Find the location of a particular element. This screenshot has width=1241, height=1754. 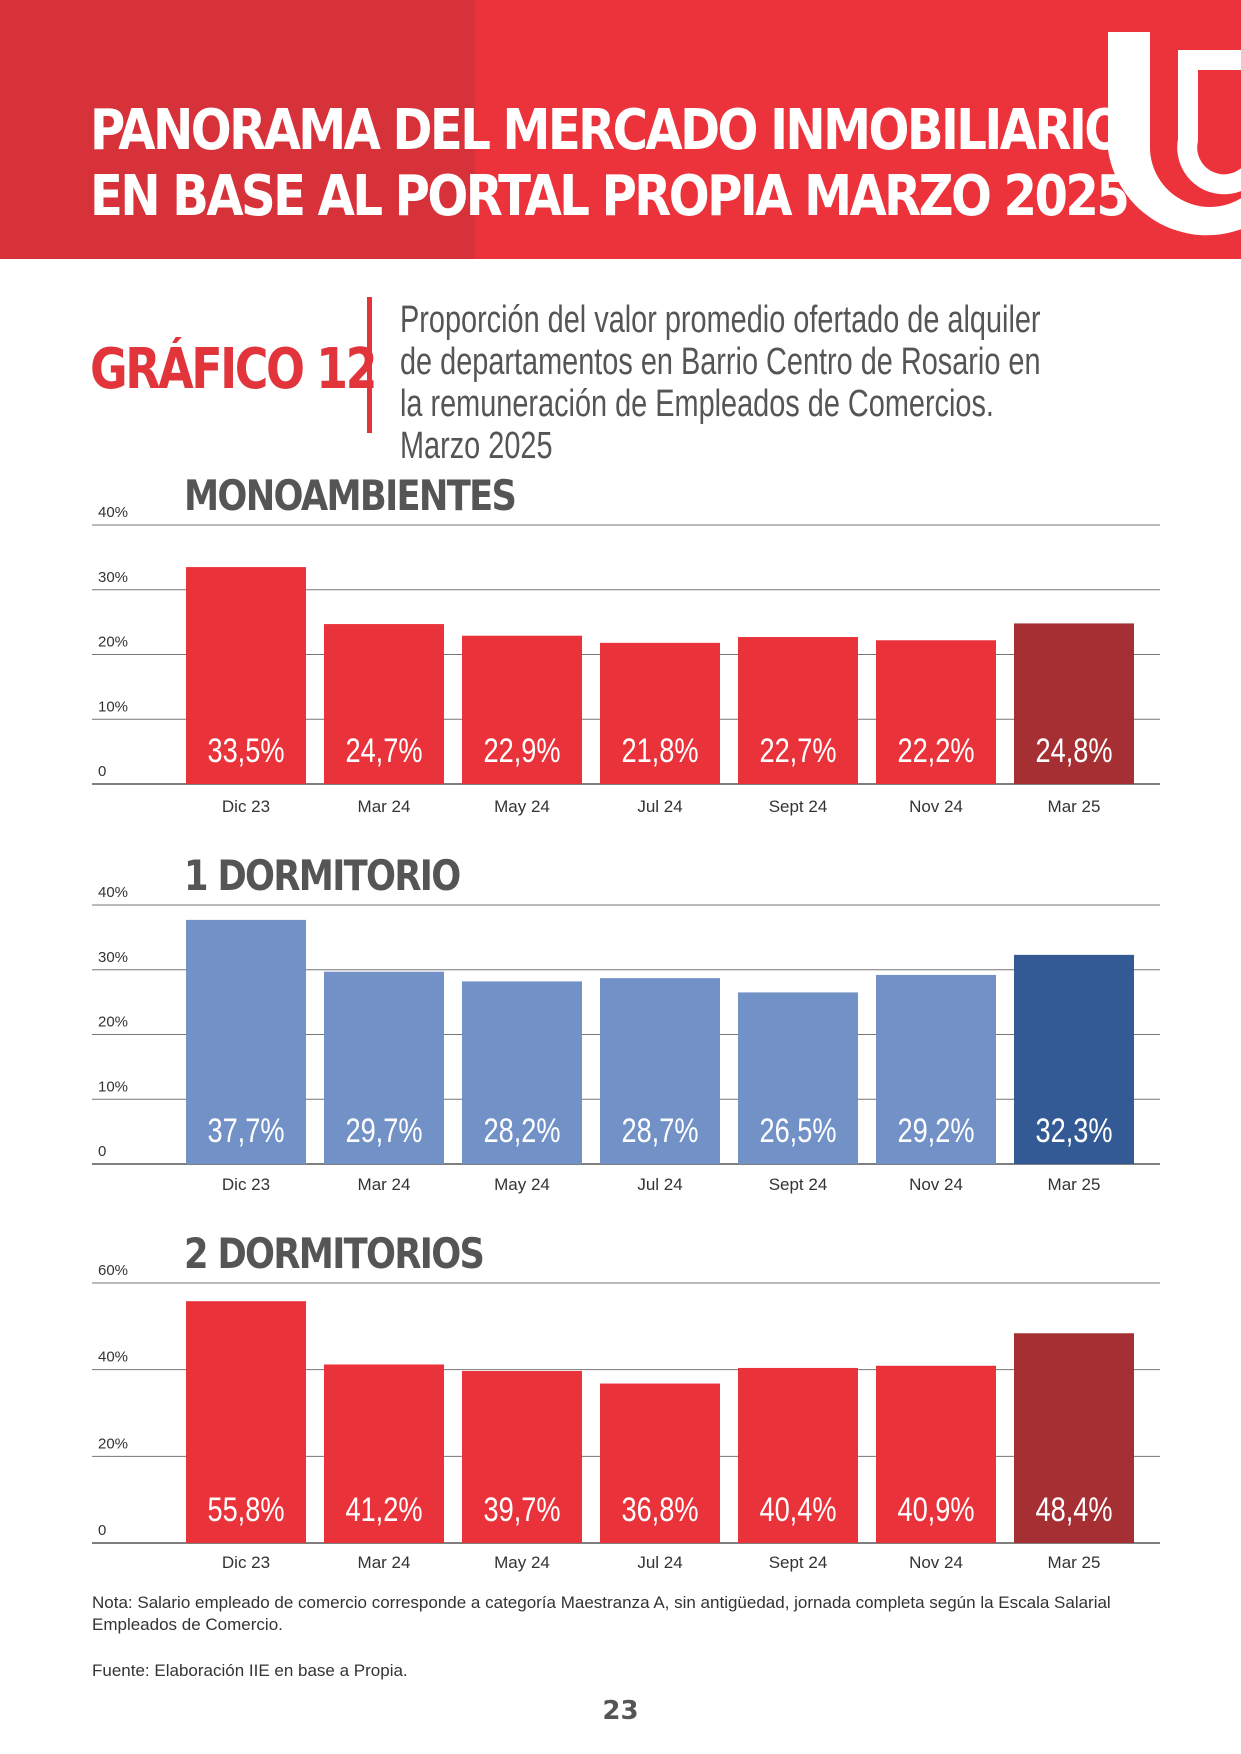

chart-3-category-label: Jul 24 is located at coordinates (659, 1562).